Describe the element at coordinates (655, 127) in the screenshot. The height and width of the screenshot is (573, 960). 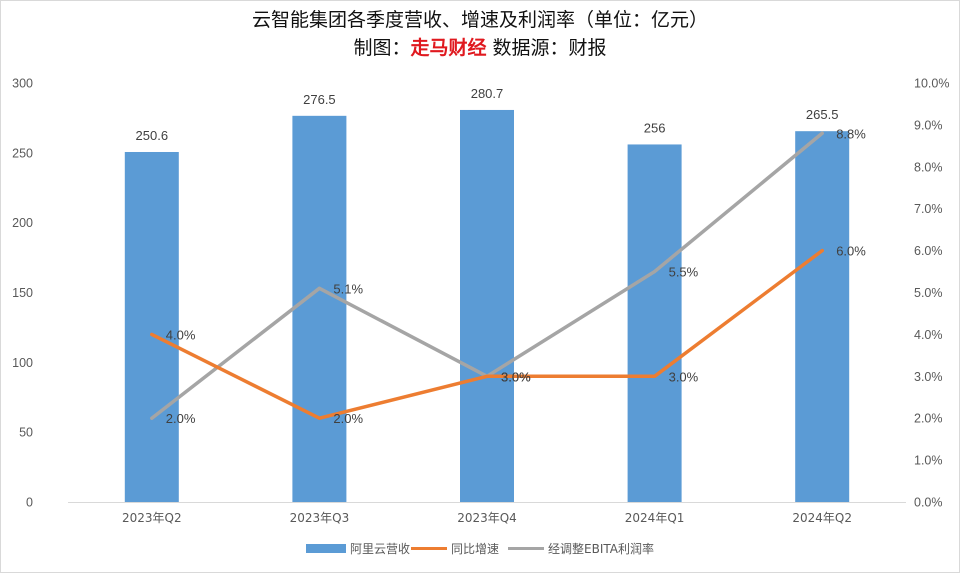
I see `bar-value-label: 256` at that location.